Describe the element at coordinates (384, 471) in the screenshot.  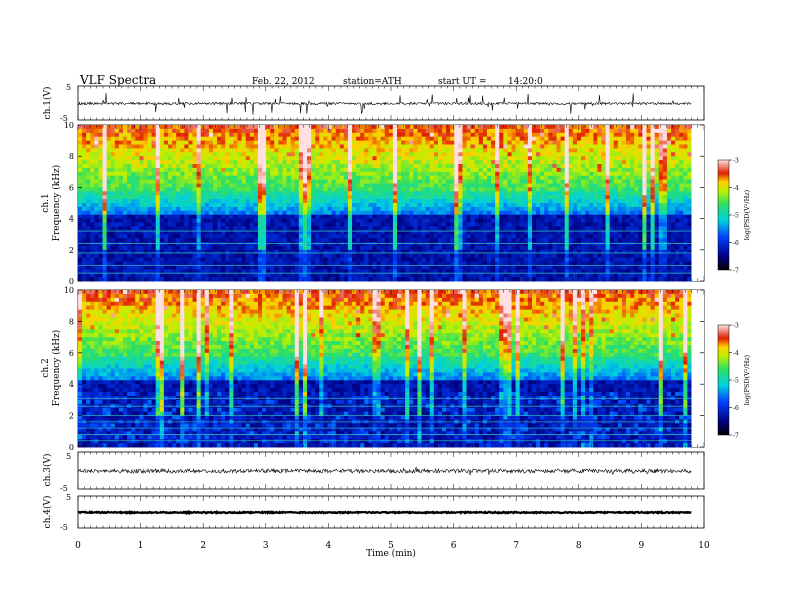
I see `ch3-waveform-trace` at that location.